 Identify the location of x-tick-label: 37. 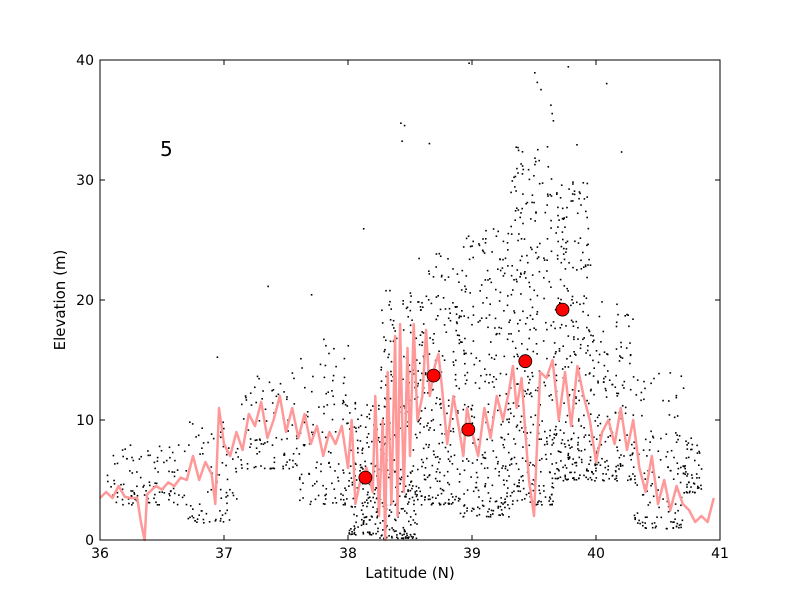
(224, 554).